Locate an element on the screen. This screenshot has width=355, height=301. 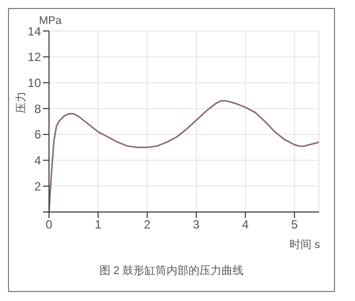
y-tick-label: 6 is located at coordinates (38, 135).